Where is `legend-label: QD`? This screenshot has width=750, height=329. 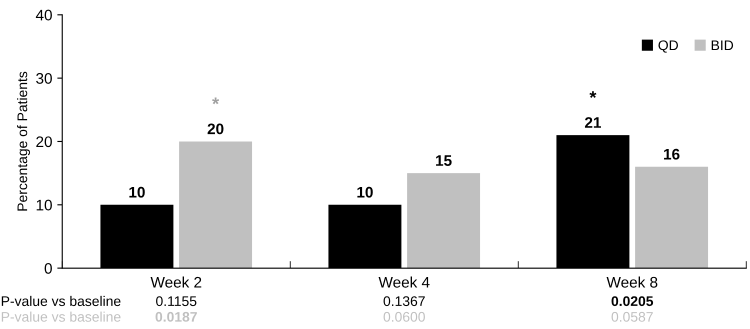
legend-label: QD is located at coordinates (668, 46).